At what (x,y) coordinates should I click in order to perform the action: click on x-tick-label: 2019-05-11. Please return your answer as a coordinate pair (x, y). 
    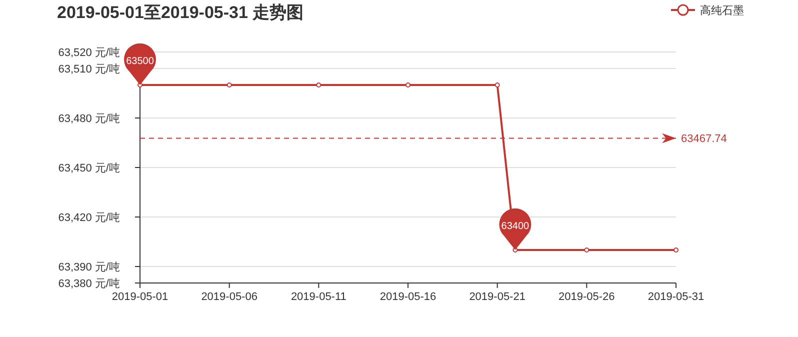
    Looking at the image, I should click on (318, 297).